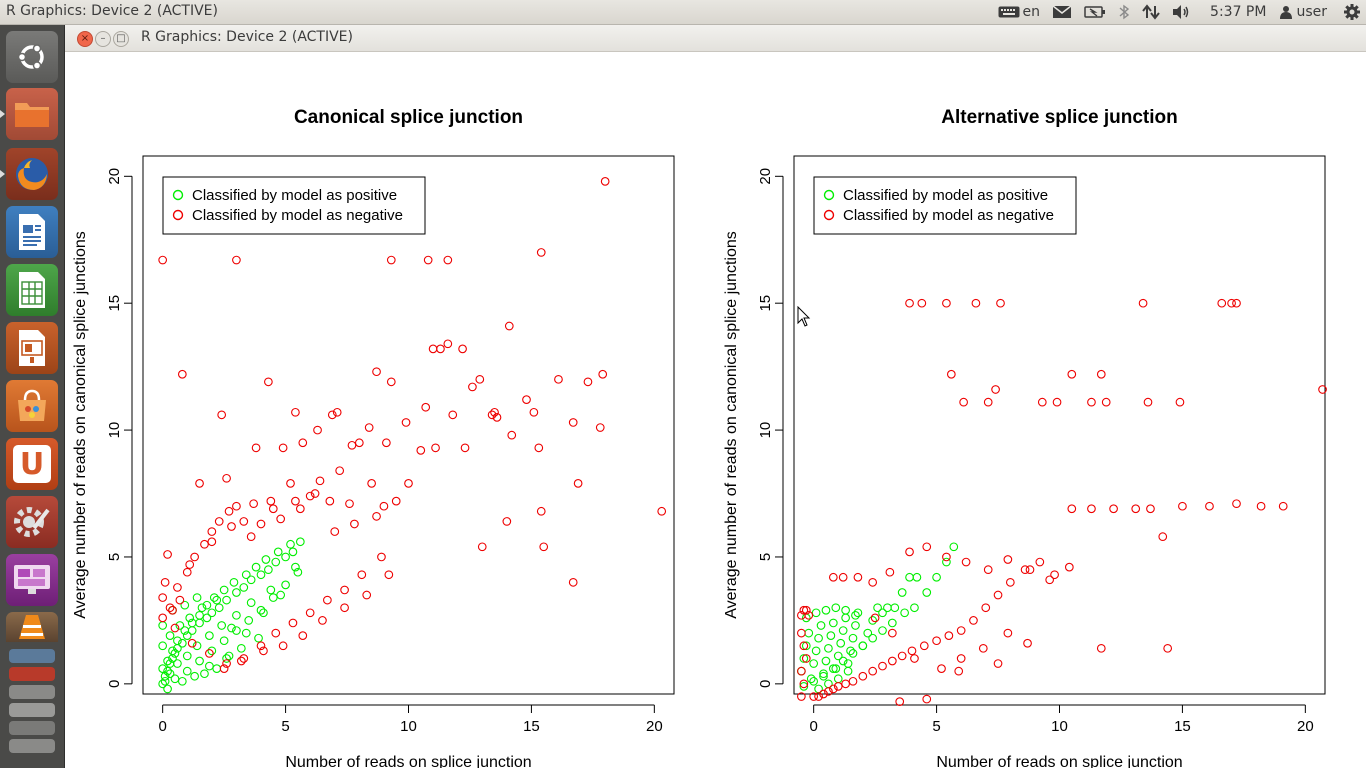 The height and width of the screenshot is (768, 1366). Describe the element at coordinates (1151, 12) in the screenshot. I see `network-indicator` at that location.